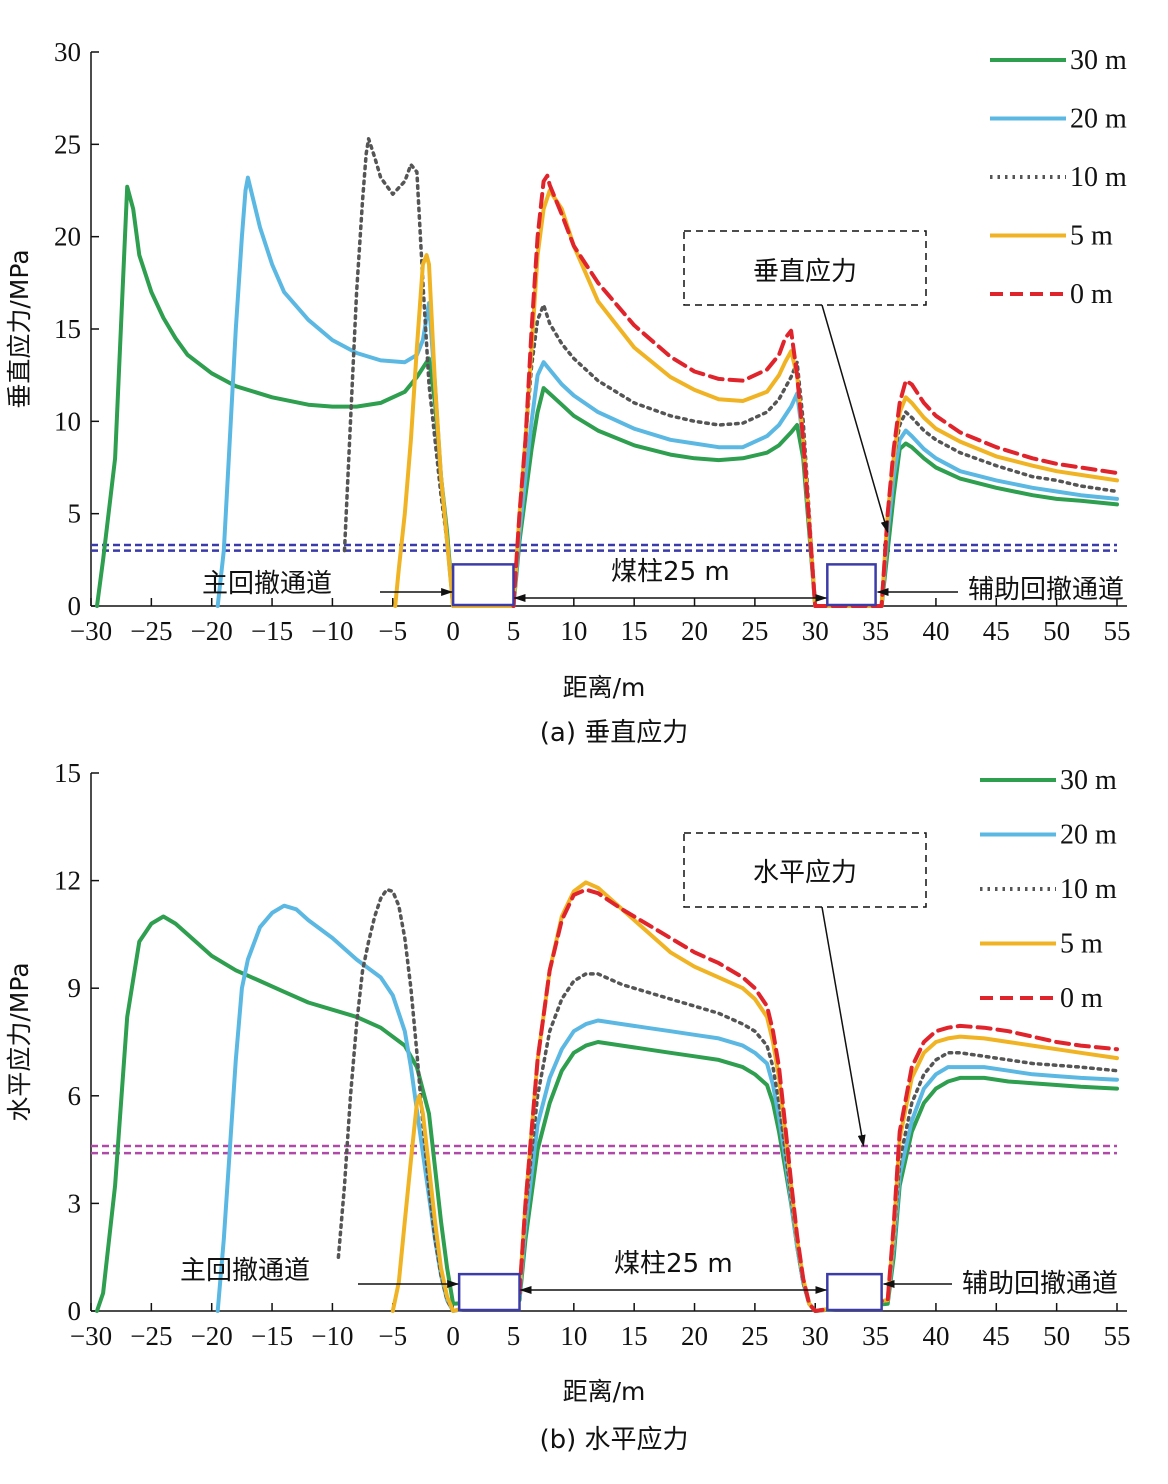 The width and height of the screenshot is (1168, 1484). I want to click on y-tick-label: 30, so click(67, 52).